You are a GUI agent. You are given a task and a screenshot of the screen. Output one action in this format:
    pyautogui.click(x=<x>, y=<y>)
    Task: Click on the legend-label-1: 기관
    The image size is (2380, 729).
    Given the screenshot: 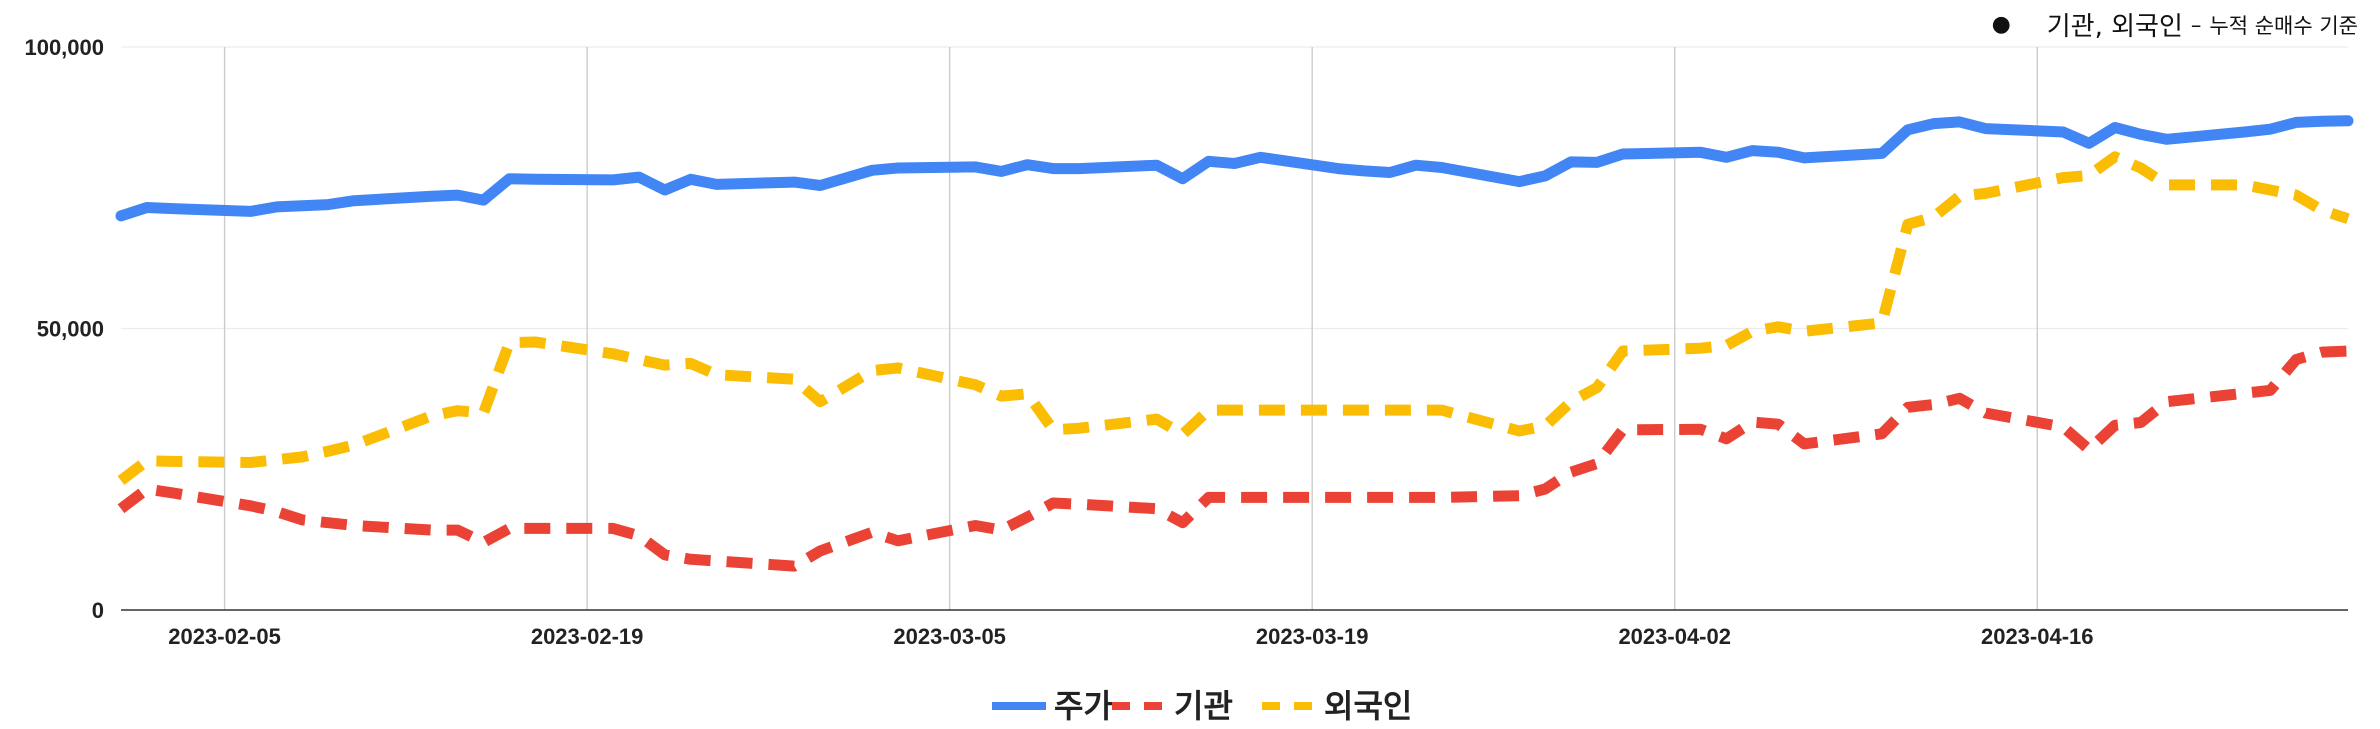 What is the action you would take?
    pyautogui.click(x=1203, y=706)
    